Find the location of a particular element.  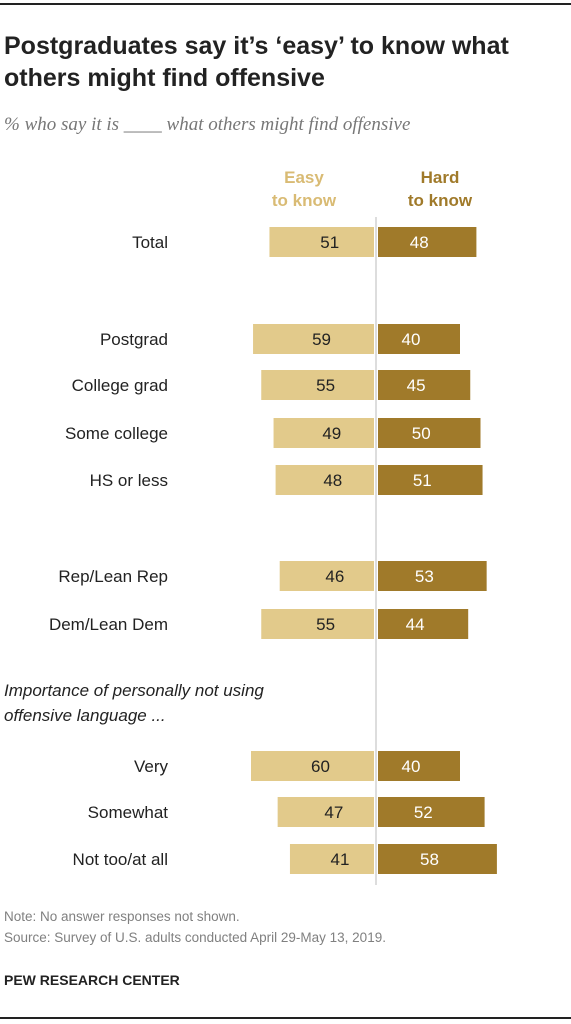

category-label: Total is located at coordinates (150, 242).